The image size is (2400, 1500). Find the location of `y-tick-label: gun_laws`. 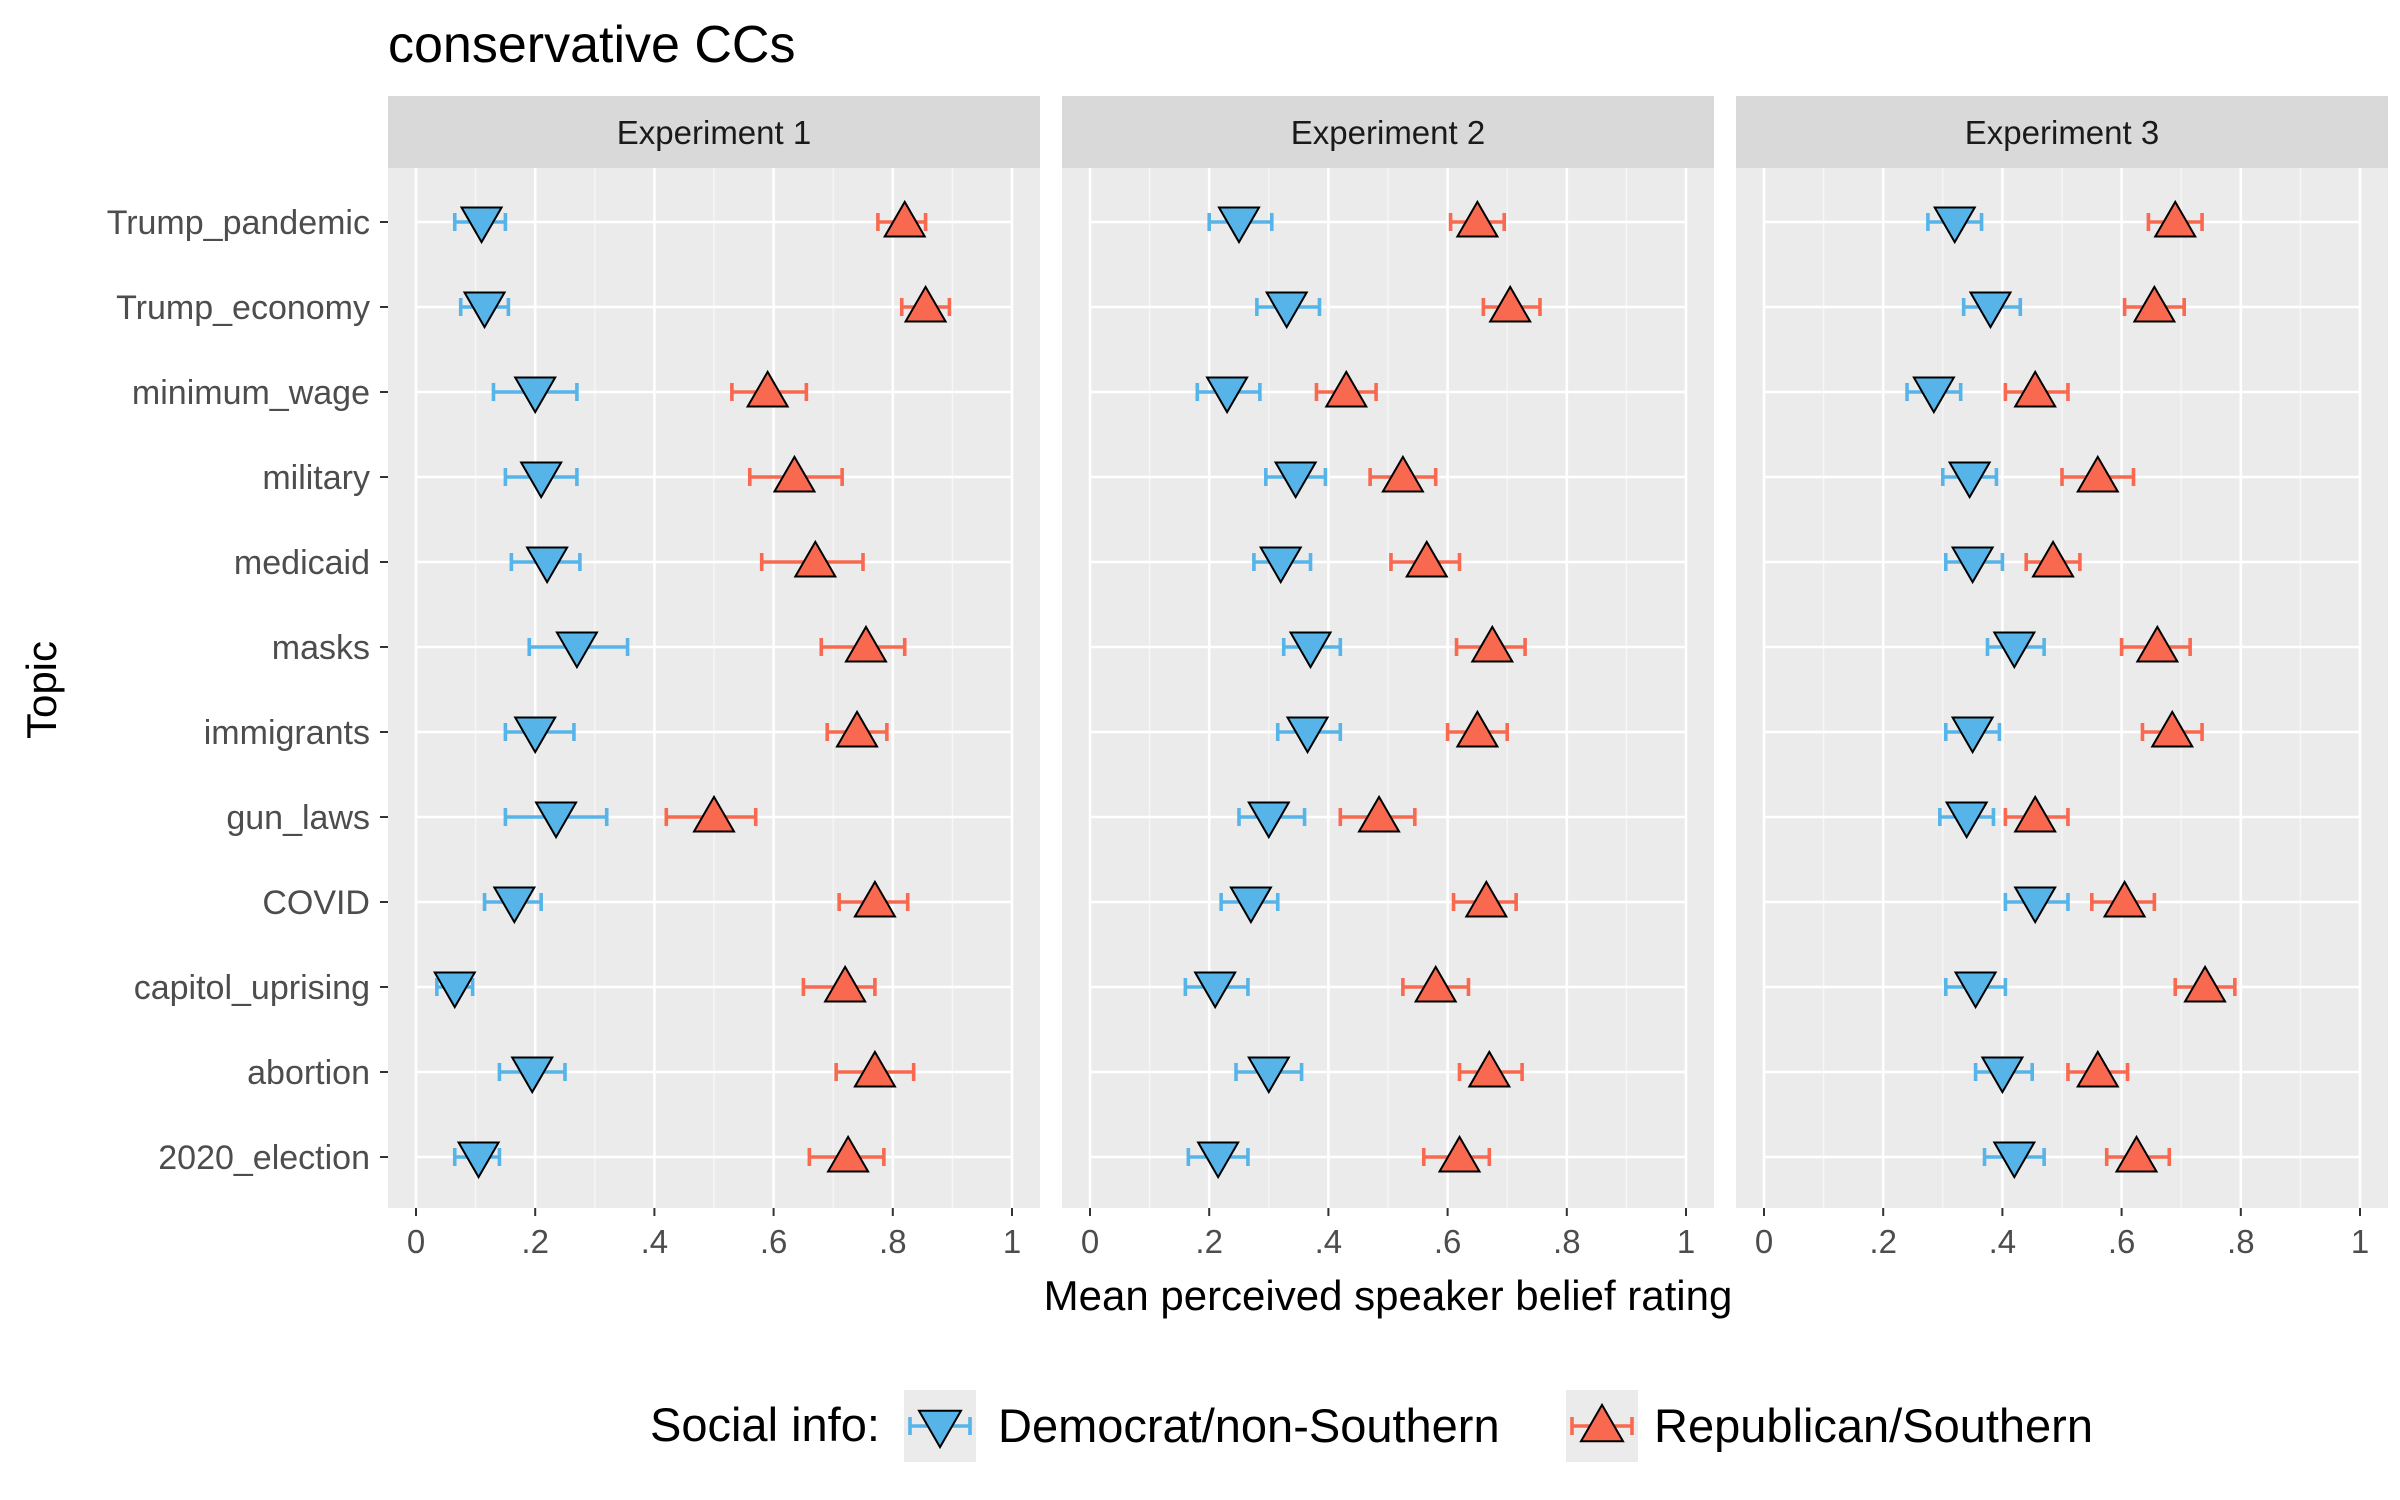

y-tick-label: gun_laws is located at coordinates (298, 818).